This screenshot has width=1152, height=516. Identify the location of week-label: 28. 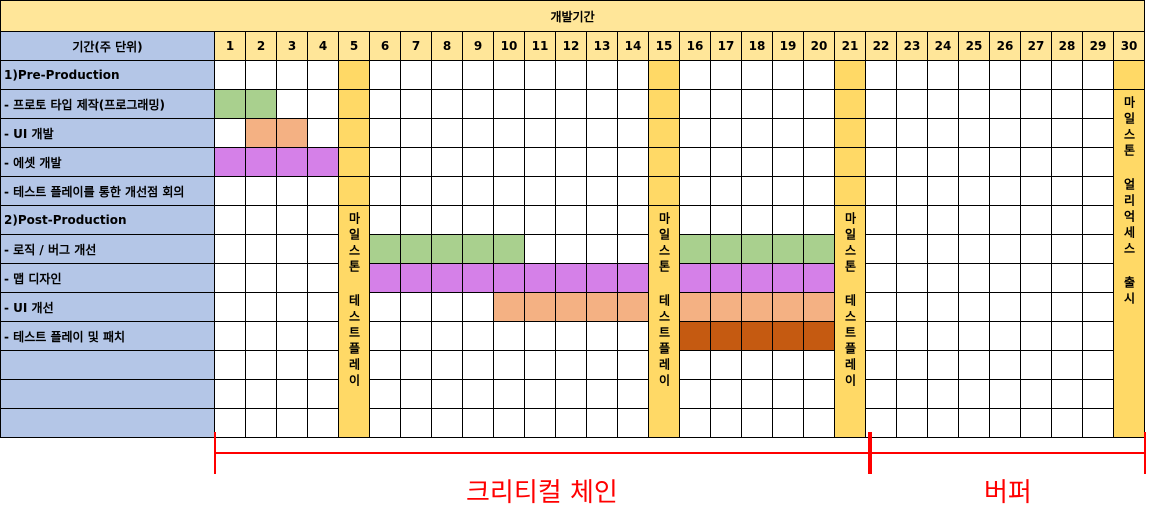
(1067, 46).